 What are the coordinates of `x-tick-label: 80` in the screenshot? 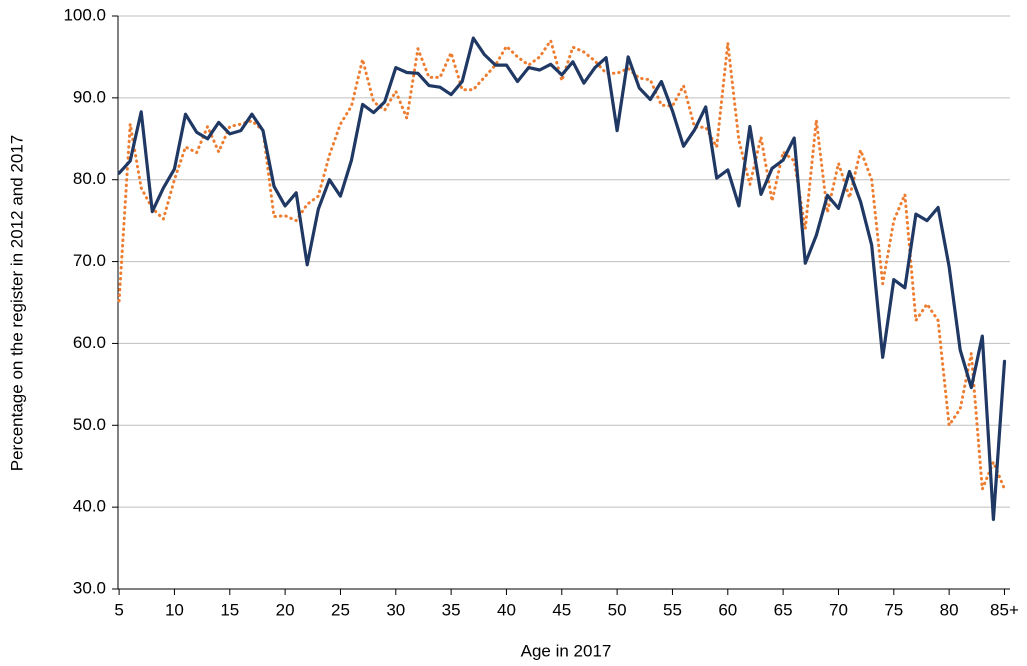 It's located at (949, 609).